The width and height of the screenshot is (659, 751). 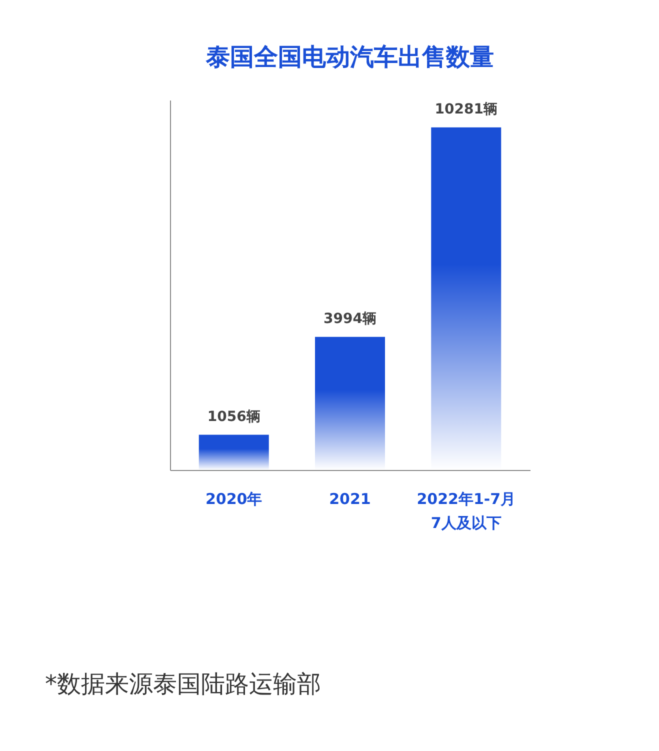 I want to click on x-tick-label: 2021, so click(x=350, y=499).